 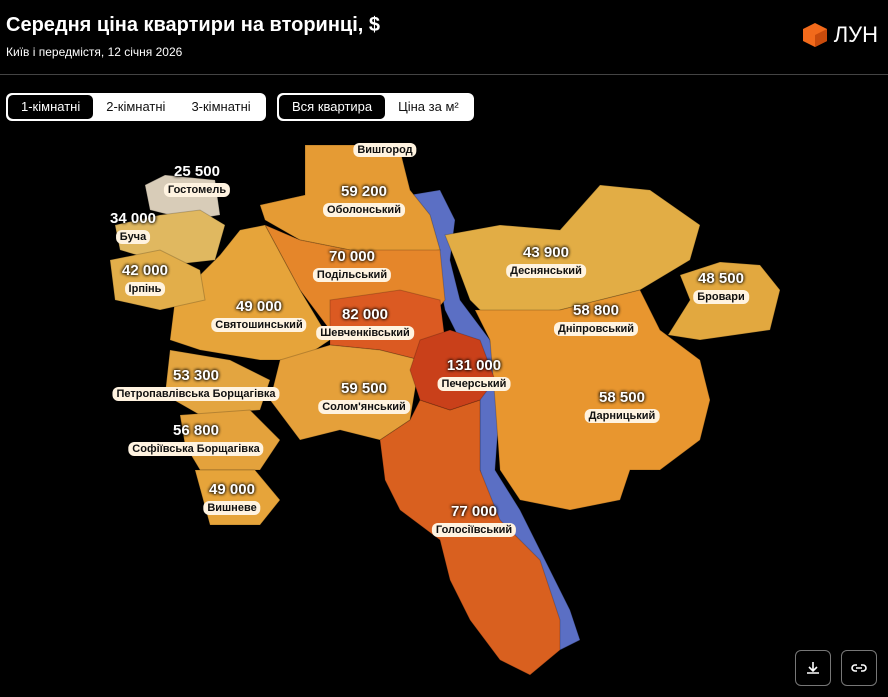 I want to click on tab: Ціна за м², so click(x=428, y=106).